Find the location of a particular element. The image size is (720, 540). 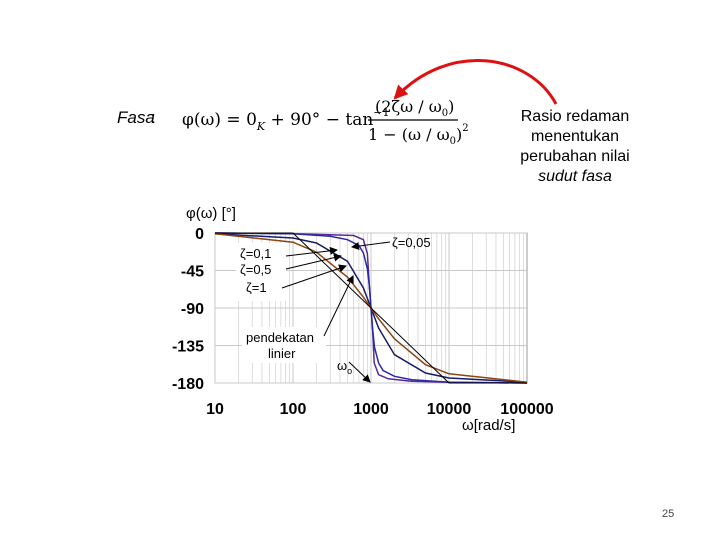

x-axis-label: ω[rad/s] is located at coordinates (489, 425).